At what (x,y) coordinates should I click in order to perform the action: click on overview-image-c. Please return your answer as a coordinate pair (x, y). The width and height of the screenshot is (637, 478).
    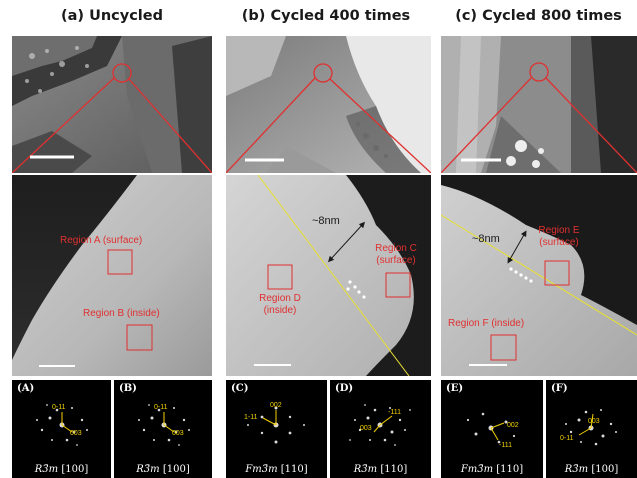
    Looking at the image, I should click on (539, 104).